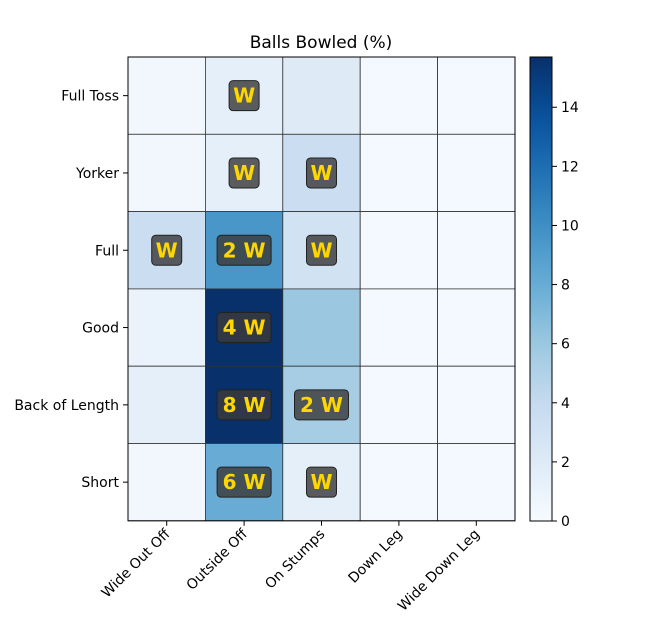  Describe the element at coordinates (476, 250) in the screenshot. I see `heatmap-cell-full-wide-down-leg` at that location.